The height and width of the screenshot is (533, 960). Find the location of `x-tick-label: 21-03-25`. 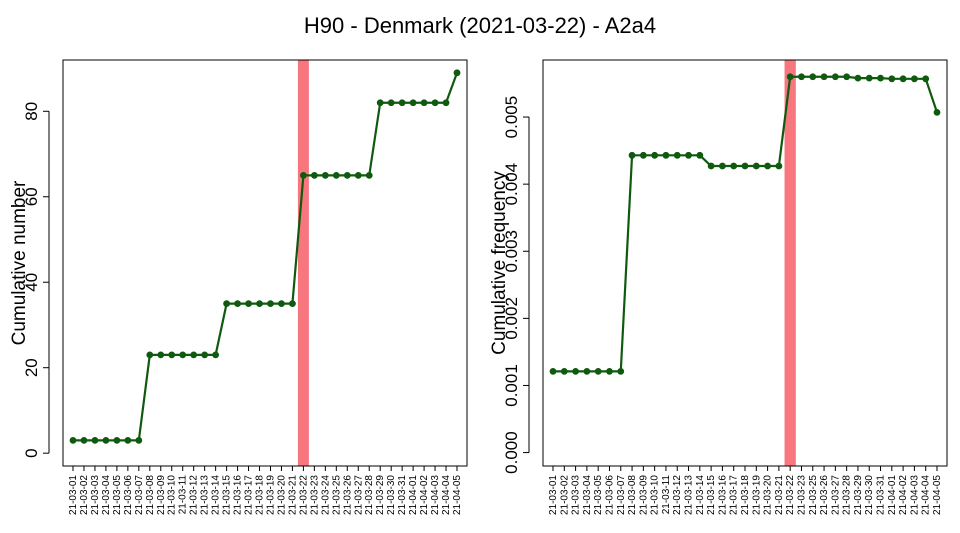

x-tick-label: 21-03-25 is located at coordinates (813, 495).